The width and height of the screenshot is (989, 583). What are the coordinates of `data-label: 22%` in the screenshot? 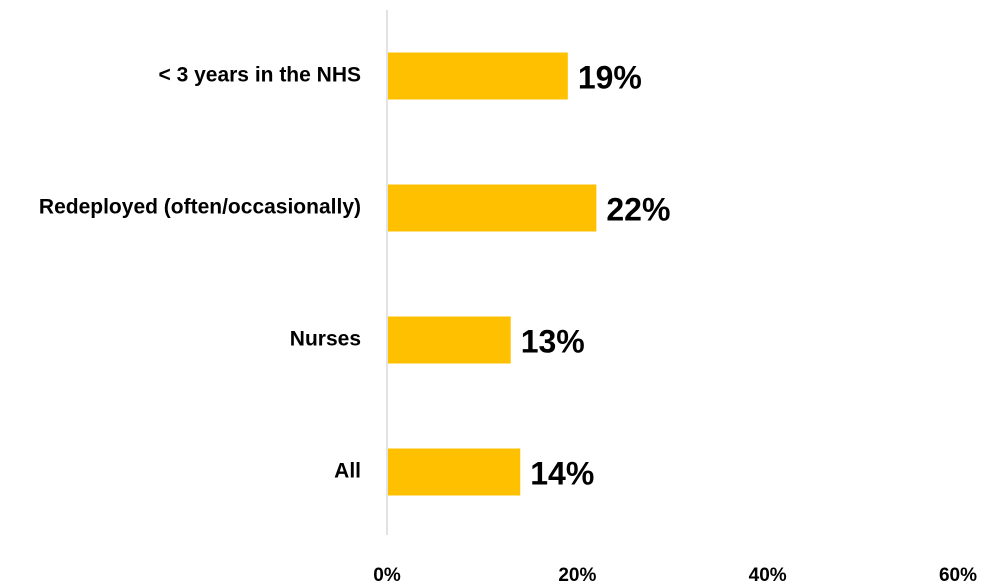 It's located at (638, 209).